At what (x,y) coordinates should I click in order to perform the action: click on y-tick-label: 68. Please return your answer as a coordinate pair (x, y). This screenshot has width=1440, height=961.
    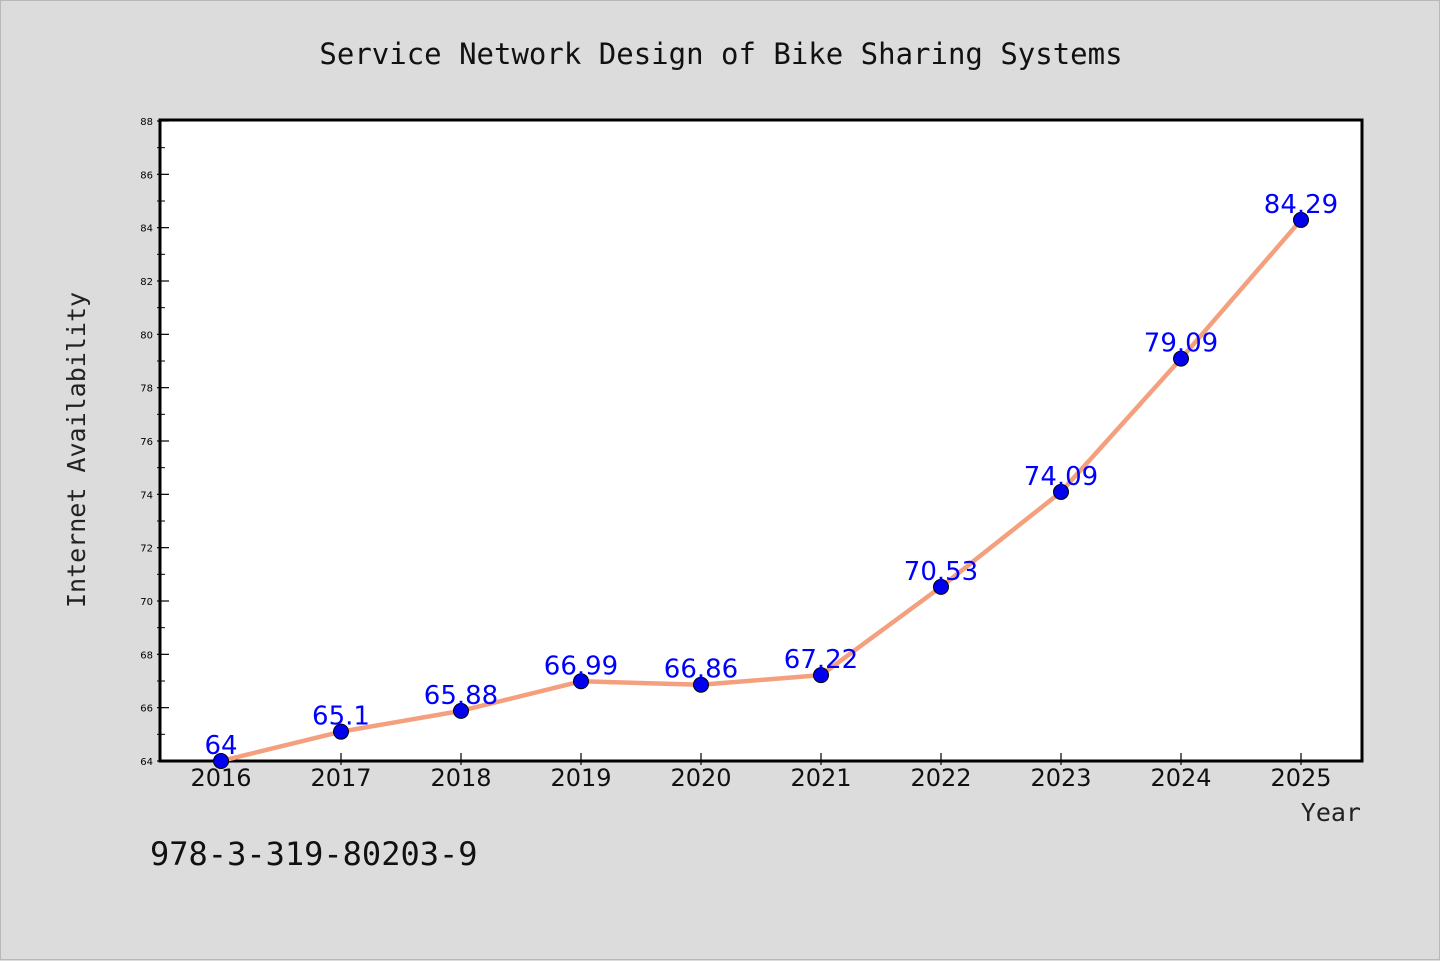
    Looking at the image, I should click on (146, 655).